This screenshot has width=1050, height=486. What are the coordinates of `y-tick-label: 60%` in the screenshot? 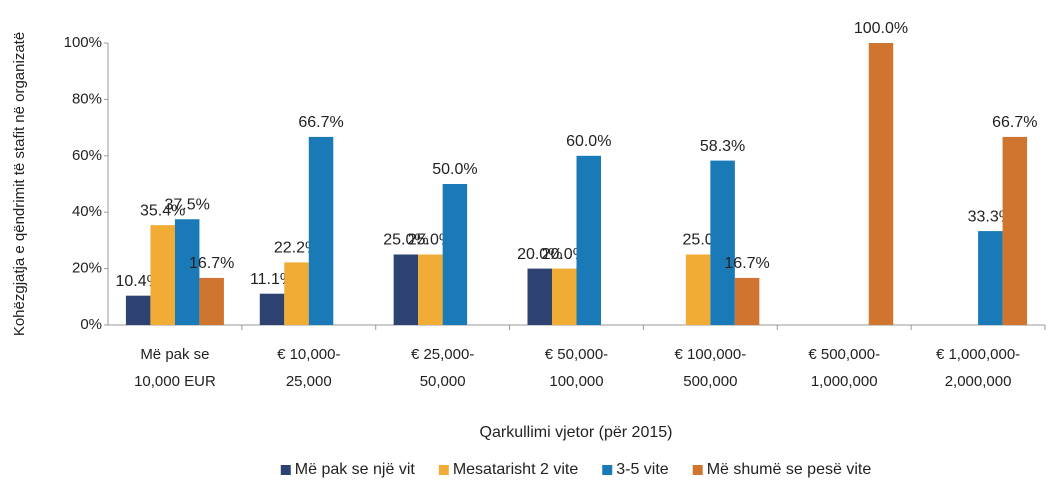 It's located at (87, 155).